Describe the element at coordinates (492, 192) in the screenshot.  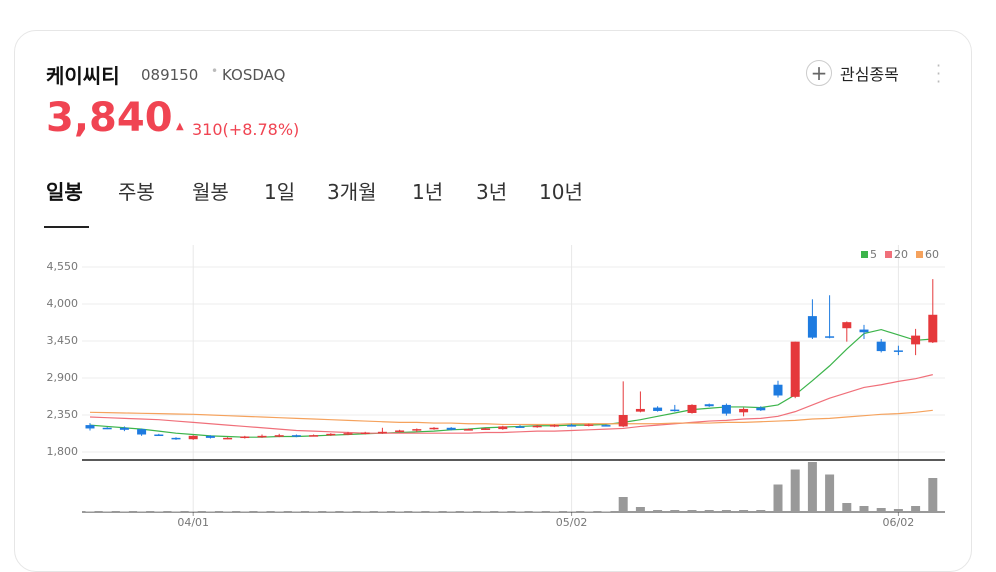
I see `tab: 3년` at that location.